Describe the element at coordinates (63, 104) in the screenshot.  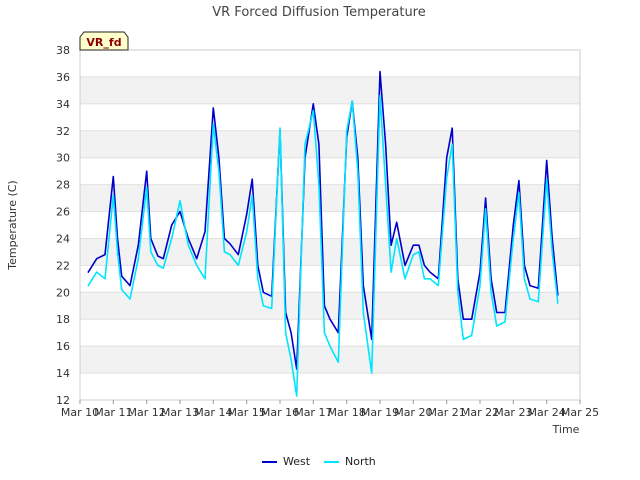
I see `y-tick-label: 34` at that location.